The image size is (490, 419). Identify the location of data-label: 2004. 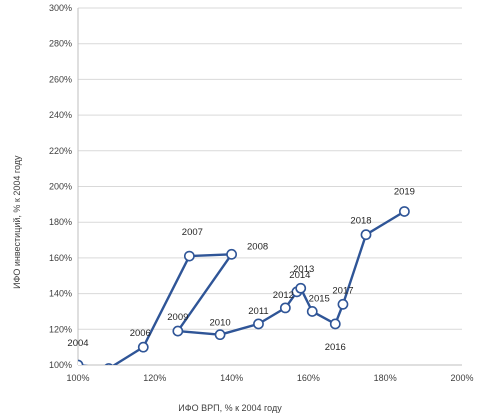
(77, 343).